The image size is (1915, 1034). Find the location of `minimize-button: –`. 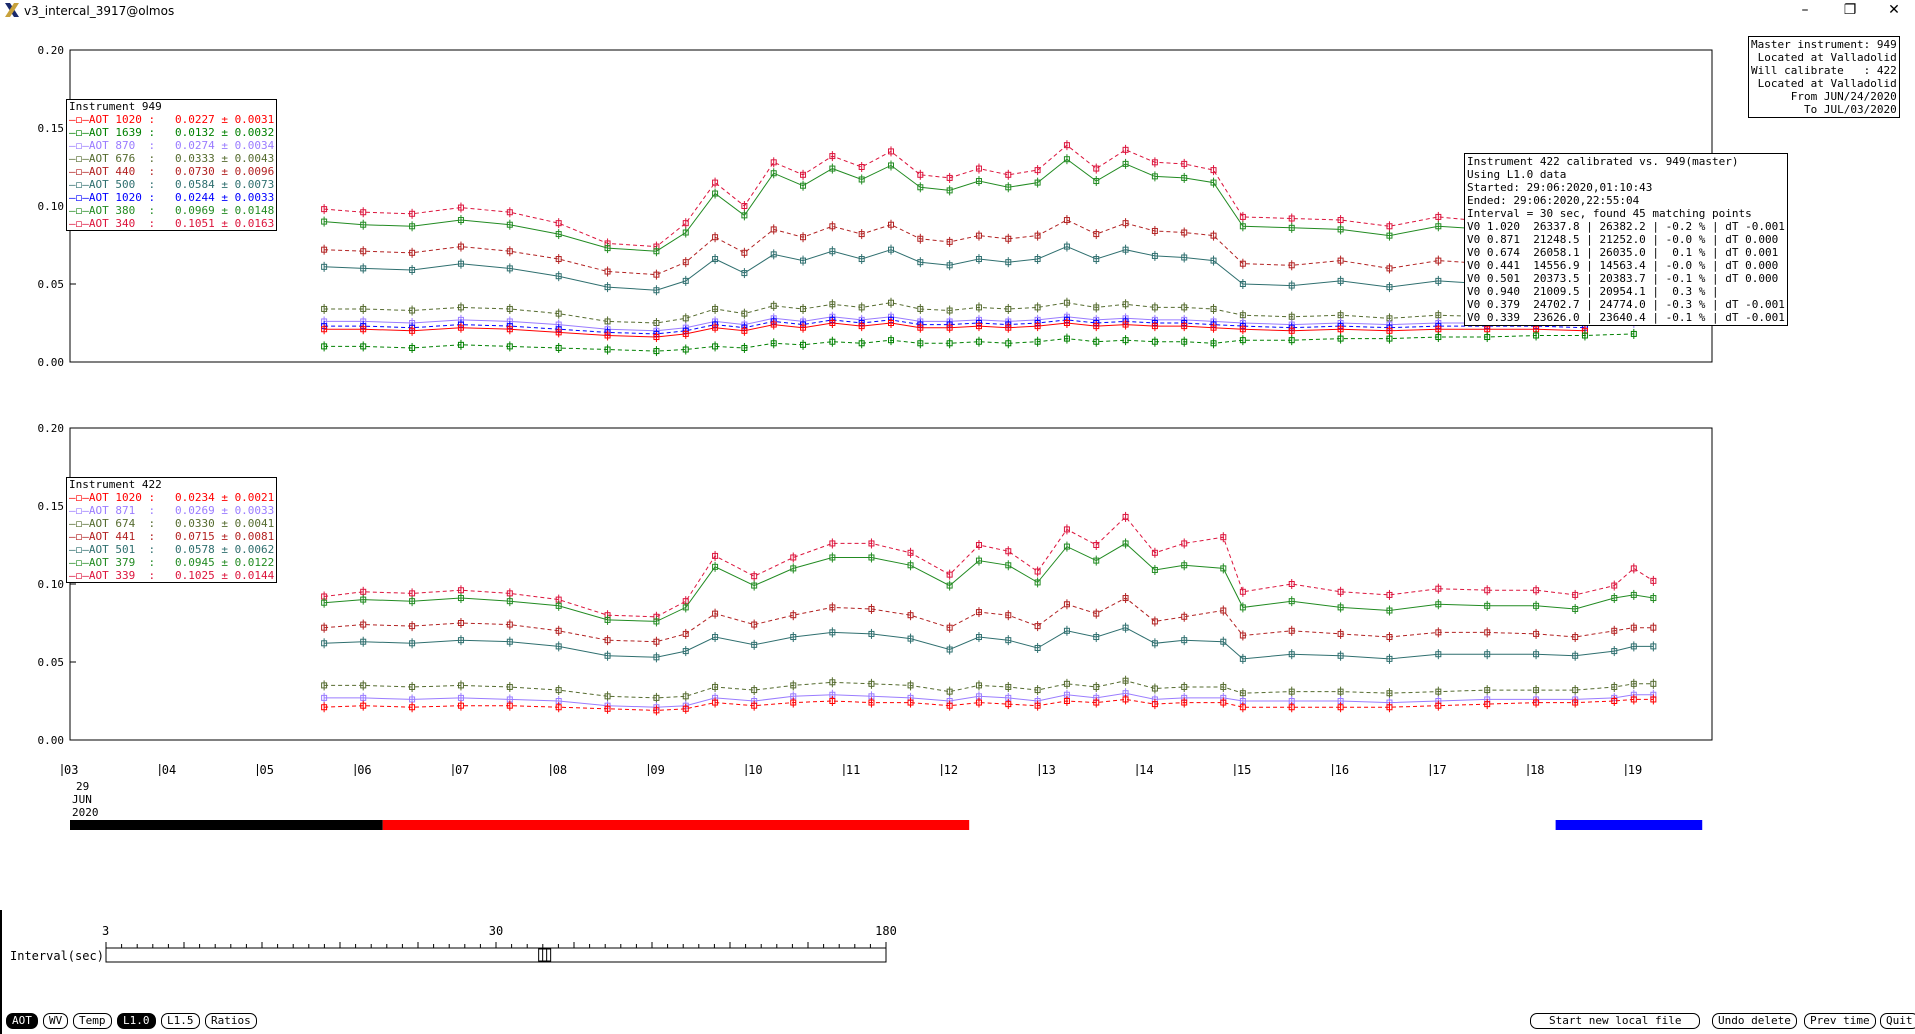

minimize-button: – is located at coordinates (1805, 10).